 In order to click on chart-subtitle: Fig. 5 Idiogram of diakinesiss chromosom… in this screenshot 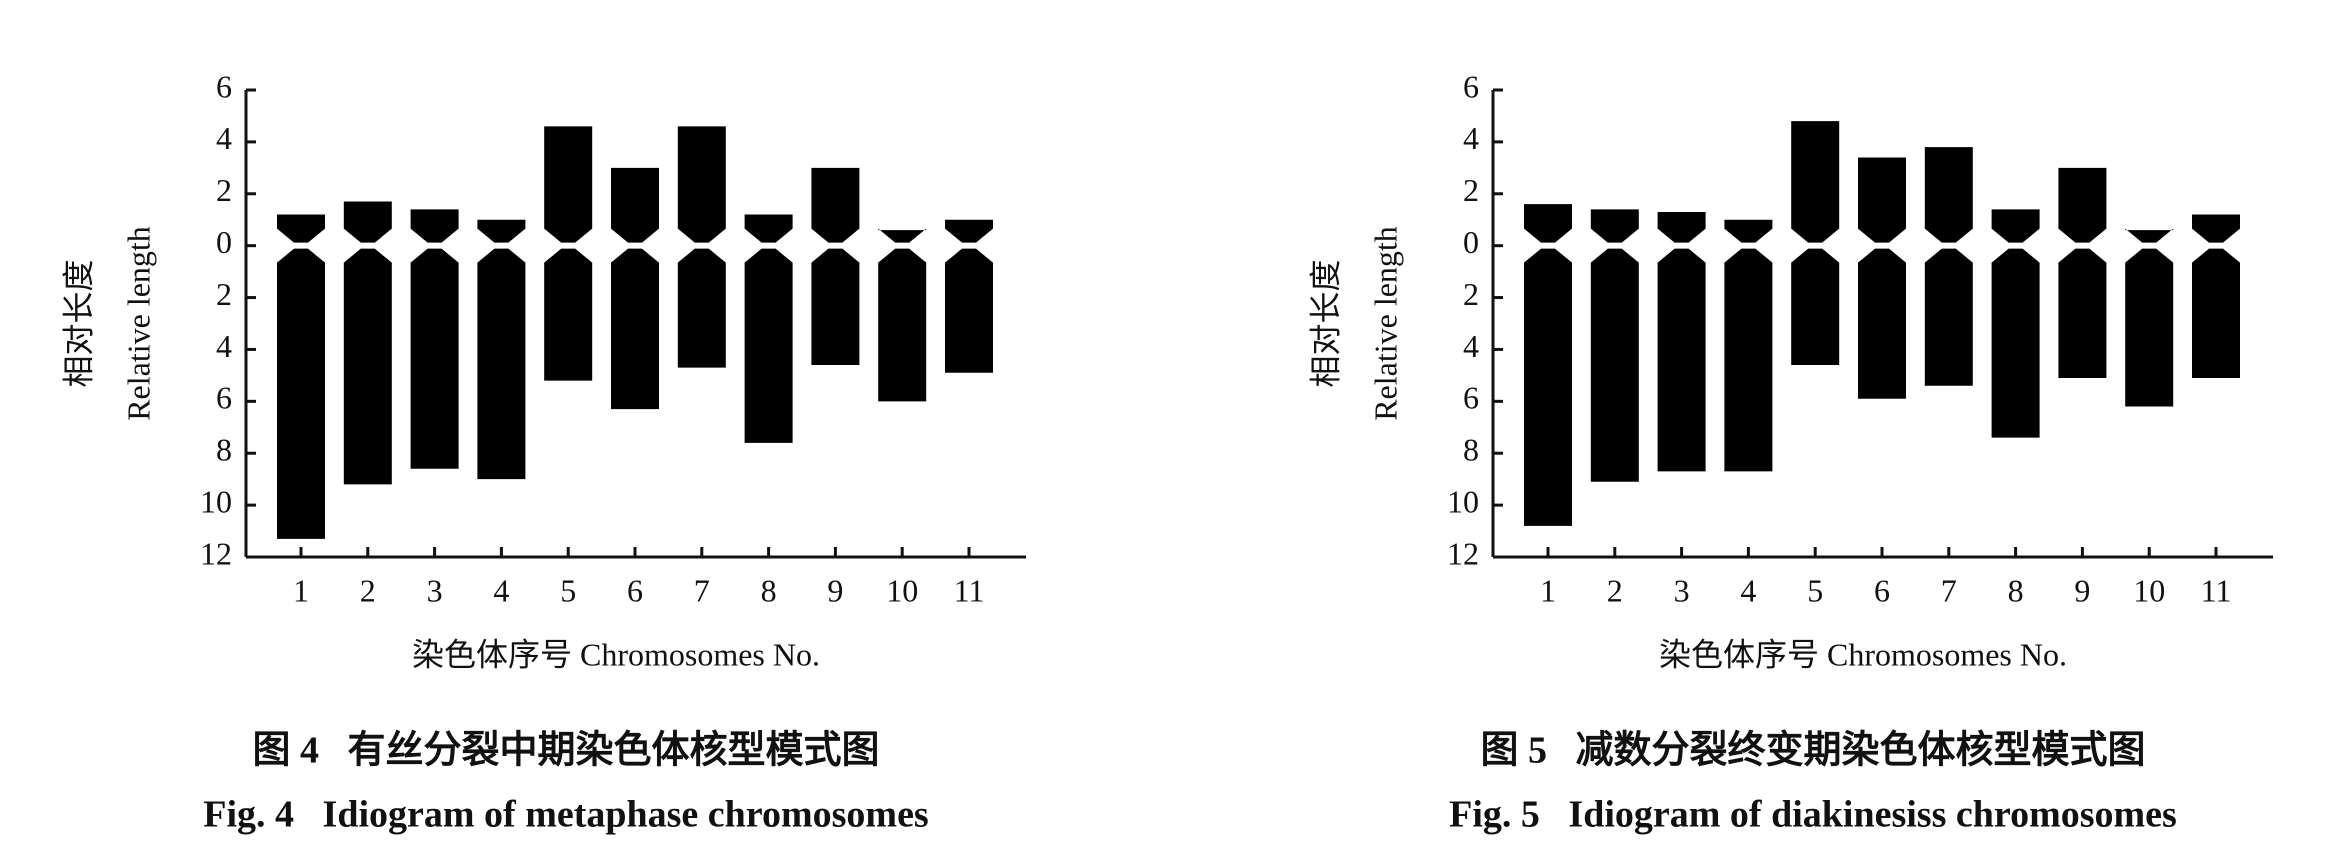, I will do `click(1813, 815)`.